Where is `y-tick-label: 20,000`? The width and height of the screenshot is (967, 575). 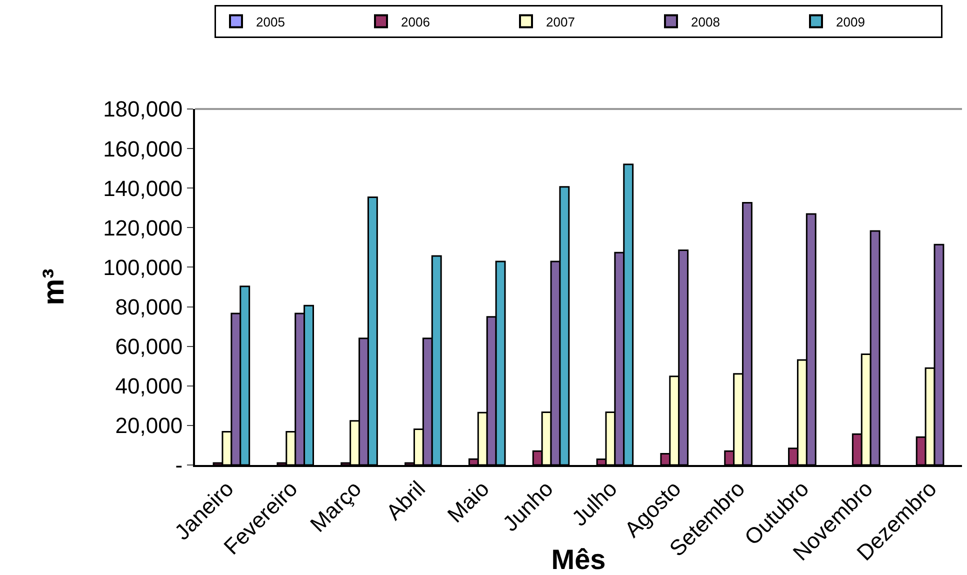
y-tick-label: 20,000 is located at coordinates (149, 425).